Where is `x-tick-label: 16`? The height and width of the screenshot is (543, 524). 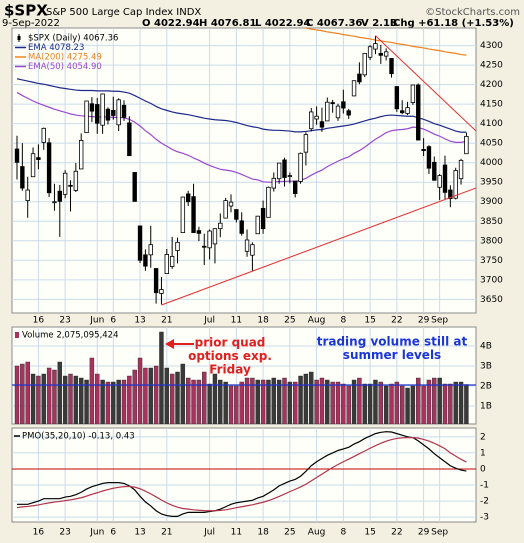 x-tick-label: 16 is located at coordinates (39, 321).